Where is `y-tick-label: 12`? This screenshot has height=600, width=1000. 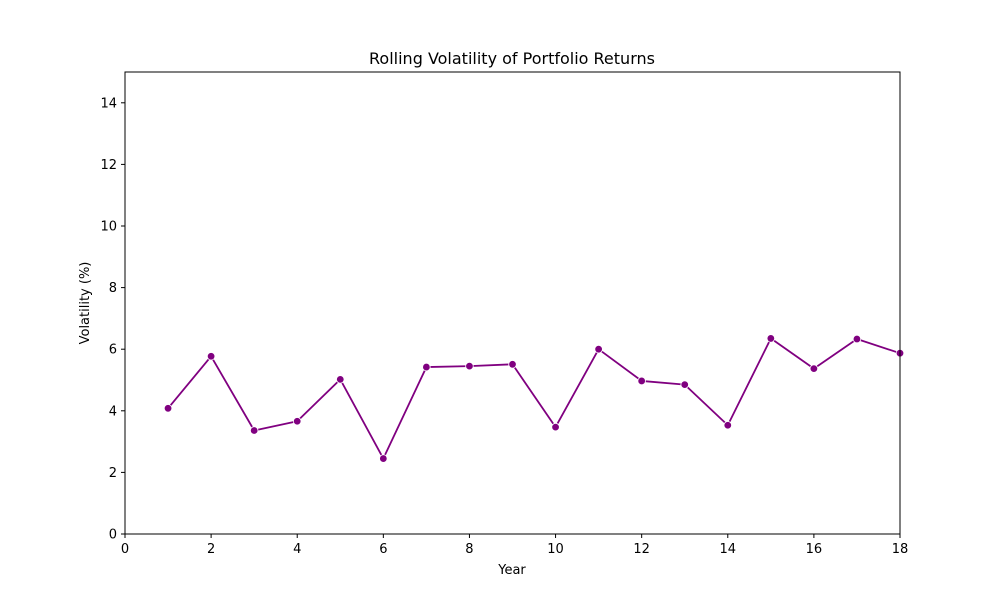 y-tick-label: 12 is located at coordinates (108, 165).